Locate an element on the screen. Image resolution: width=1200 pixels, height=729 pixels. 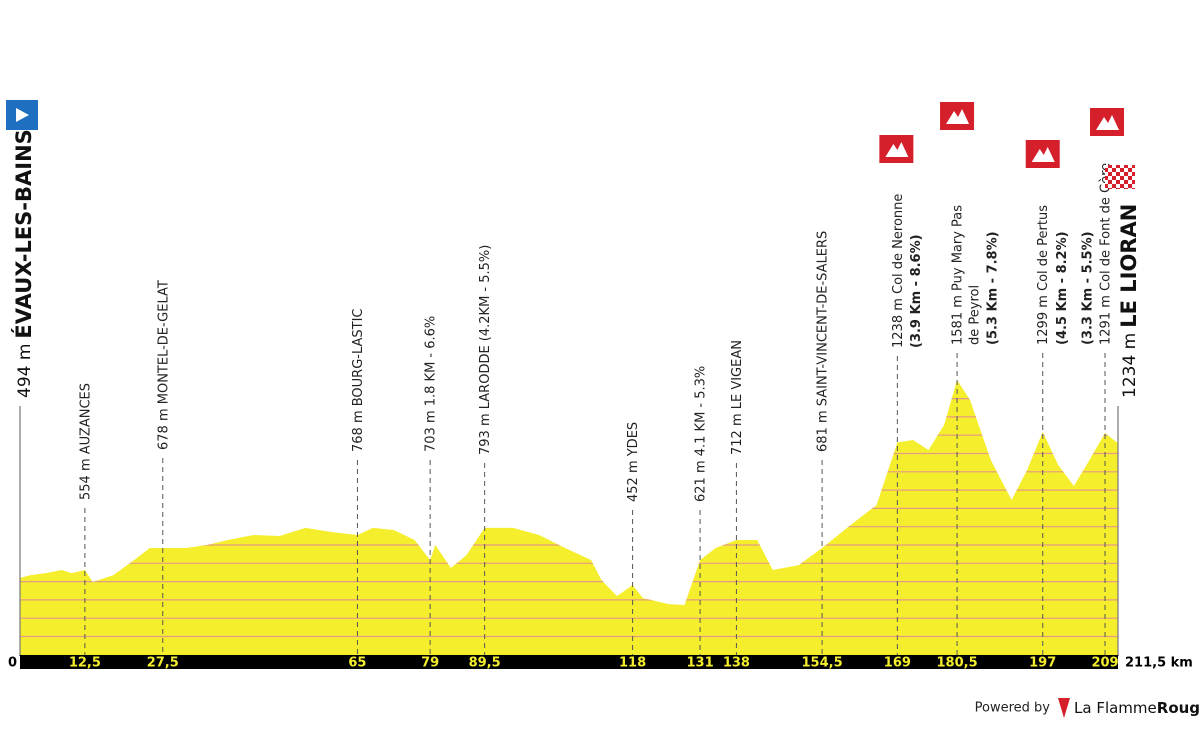
waypoint-label: (3.3 Km - 5.5%) is located at coordinates (1088, 288).